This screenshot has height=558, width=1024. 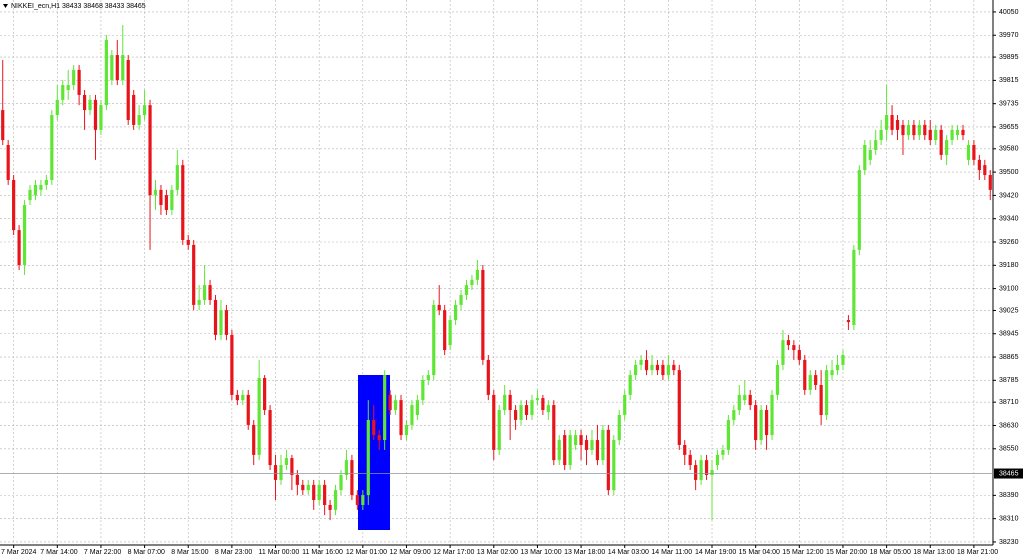 I want to click on y-tick-label: 39735, so click(x=1009, y=104).